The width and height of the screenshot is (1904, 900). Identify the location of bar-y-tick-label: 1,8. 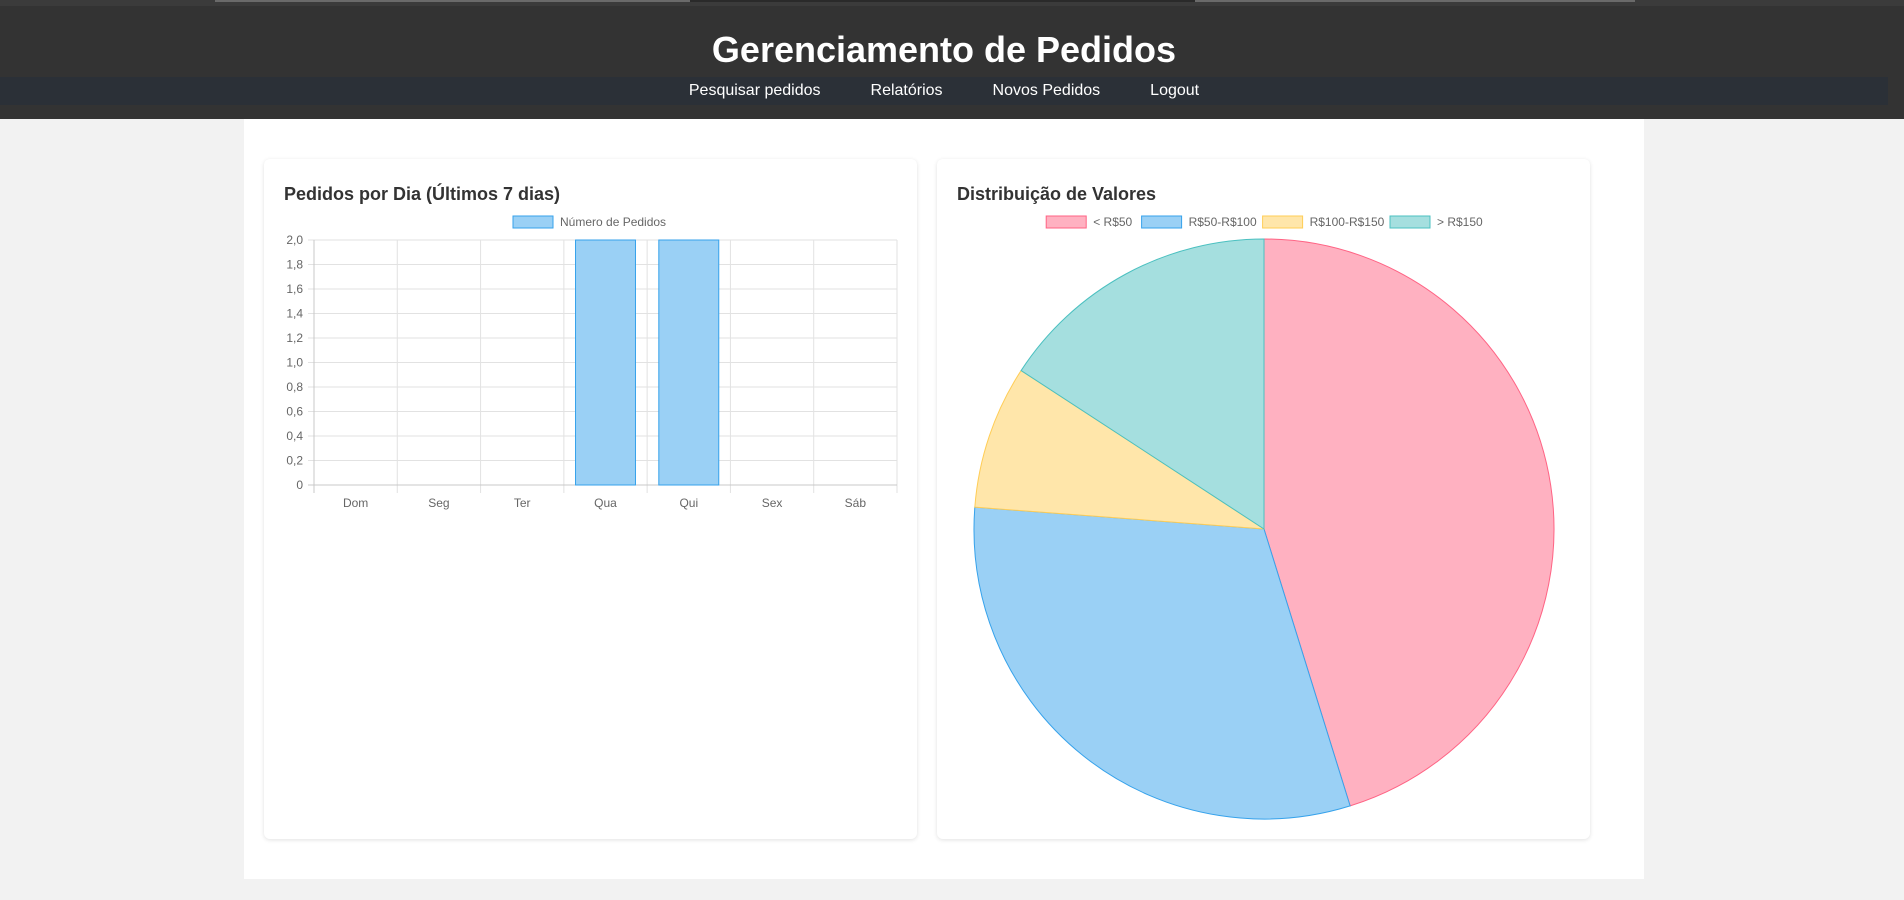
(294, 265).